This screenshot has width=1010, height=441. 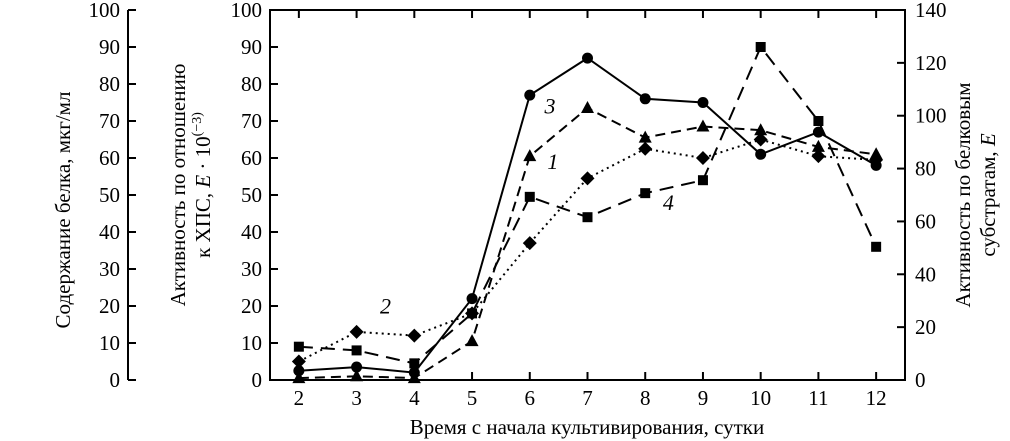 I want to click on x-tick-label: 12, so click(x=876, y=398).